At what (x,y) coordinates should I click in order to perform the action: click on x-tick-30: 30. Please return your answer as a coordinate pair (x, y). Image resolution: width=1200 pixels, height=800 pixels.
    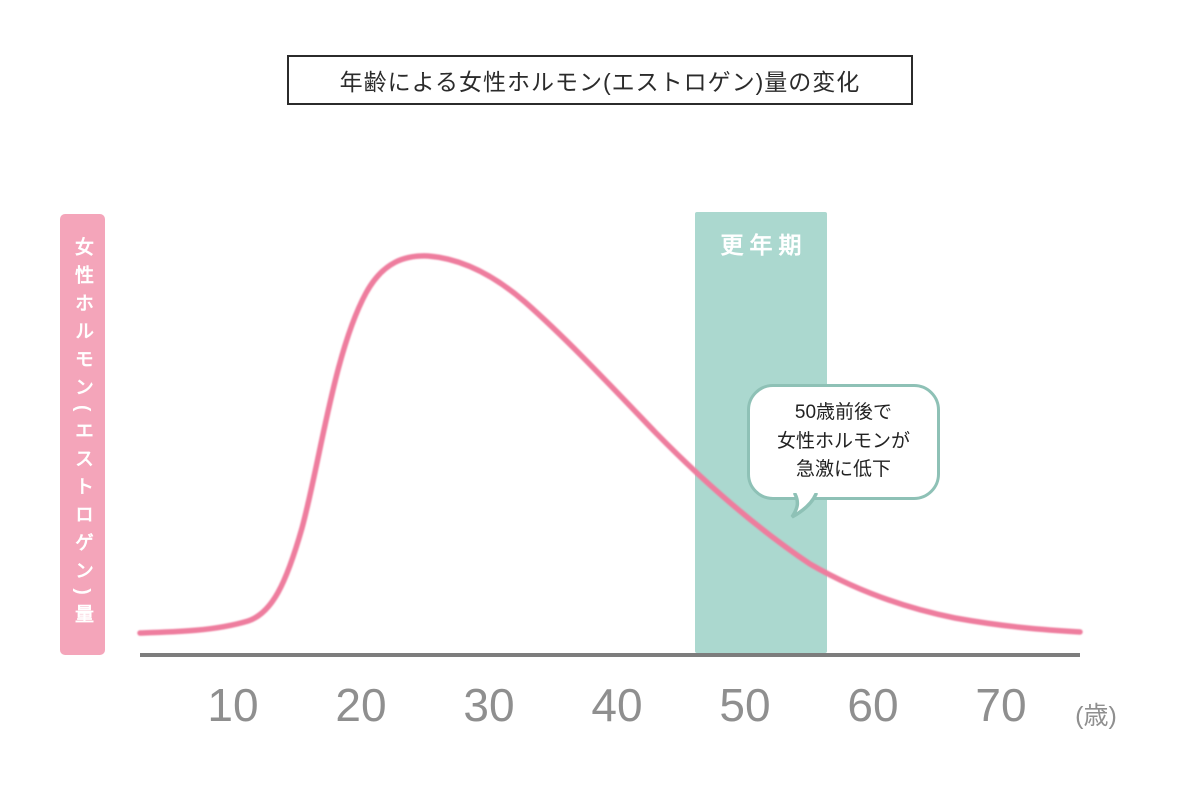
    Looking at the image, I should click on (489, 705).